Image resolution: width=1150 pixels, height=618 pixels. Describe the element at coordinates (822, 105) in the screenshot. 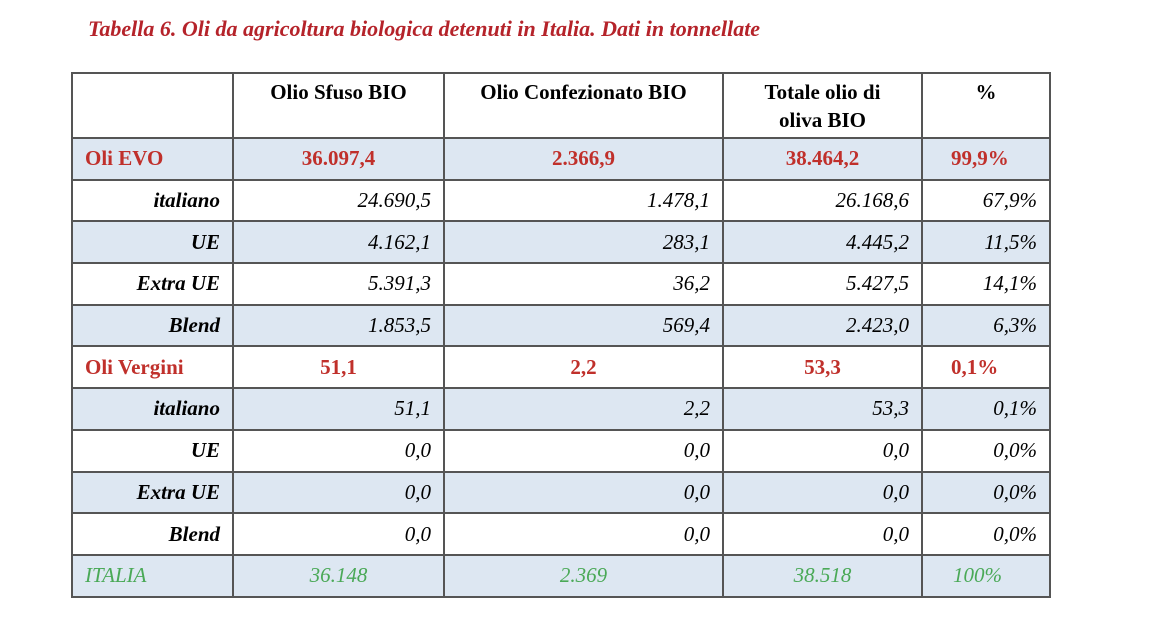

I see `header-totale: Totale olio di oliva BIO` at that location.